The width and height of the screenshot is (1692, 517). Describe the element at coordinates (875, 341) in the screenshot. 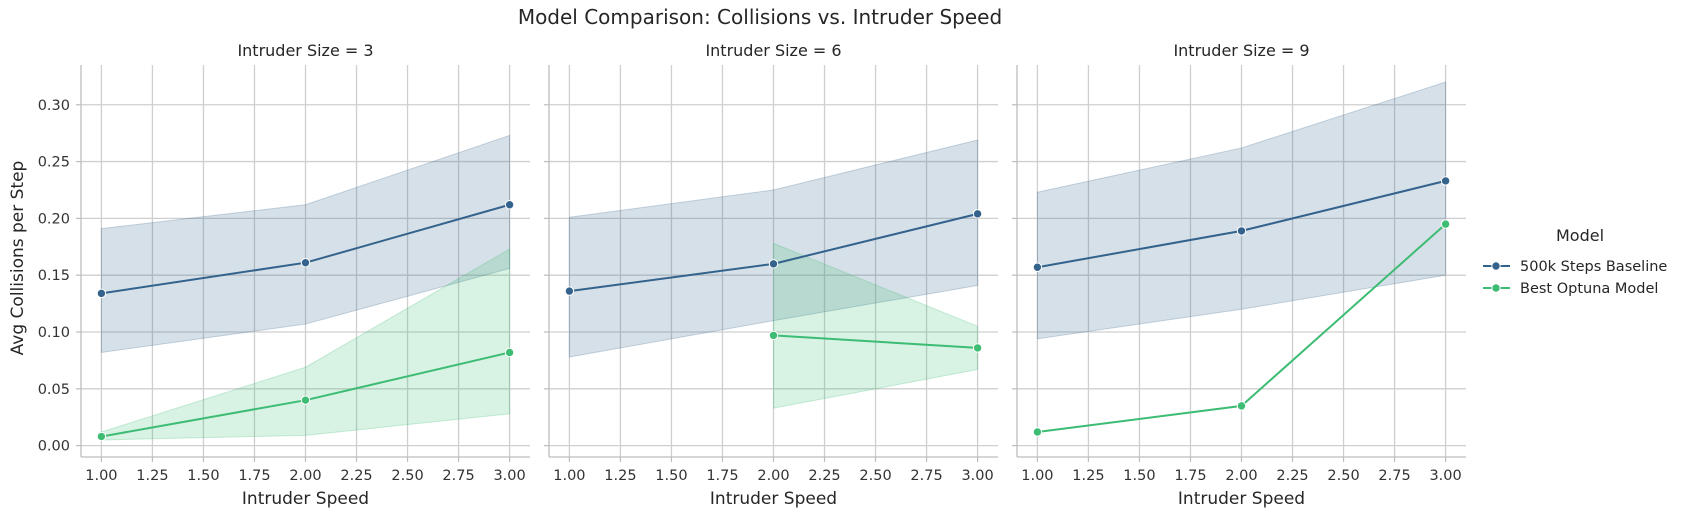

I see `series-line` at that location.